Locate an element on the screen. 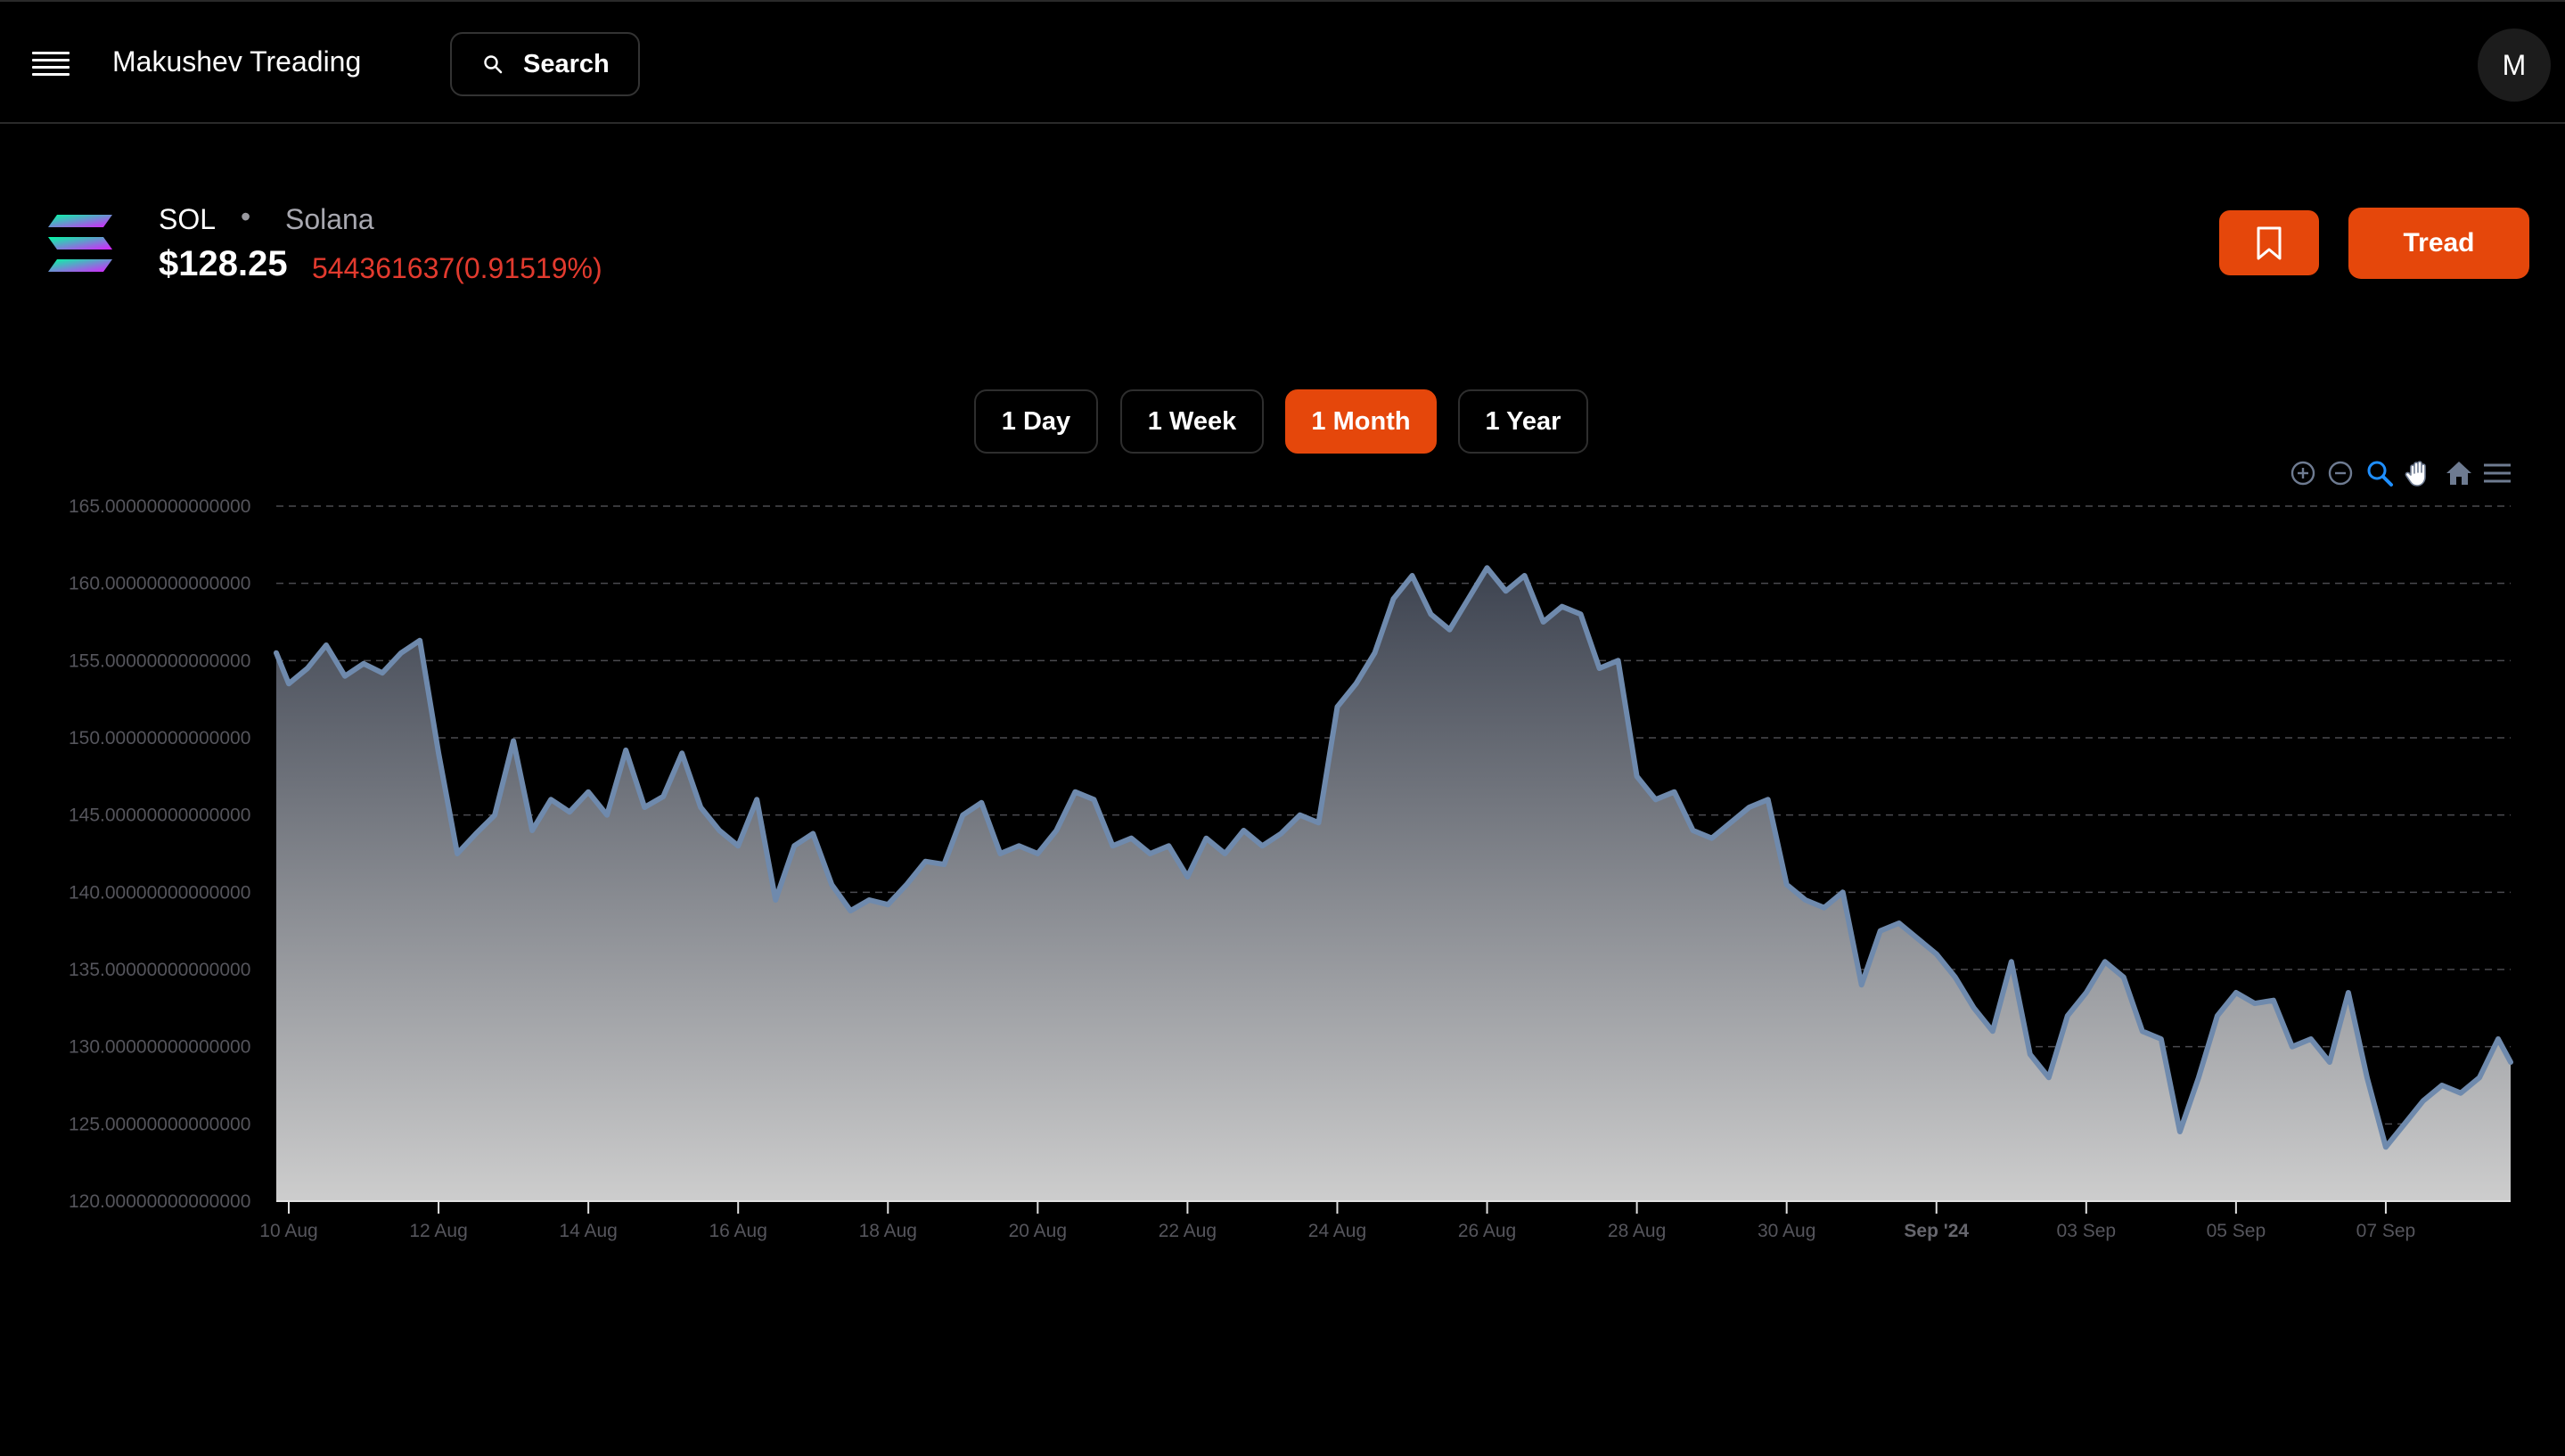  app-title: Makushev Treading is located at coordinates (237, 61).